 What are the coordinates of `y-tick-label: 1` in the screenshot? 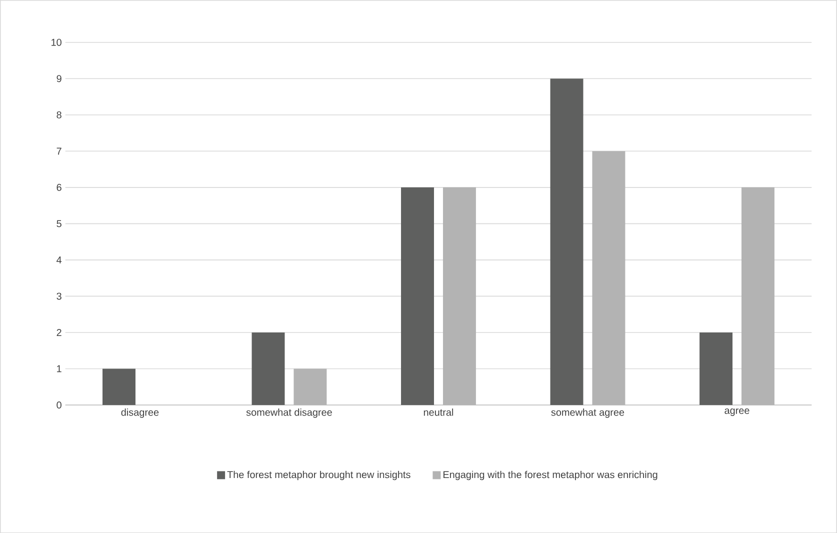 It's located at (59, 368).